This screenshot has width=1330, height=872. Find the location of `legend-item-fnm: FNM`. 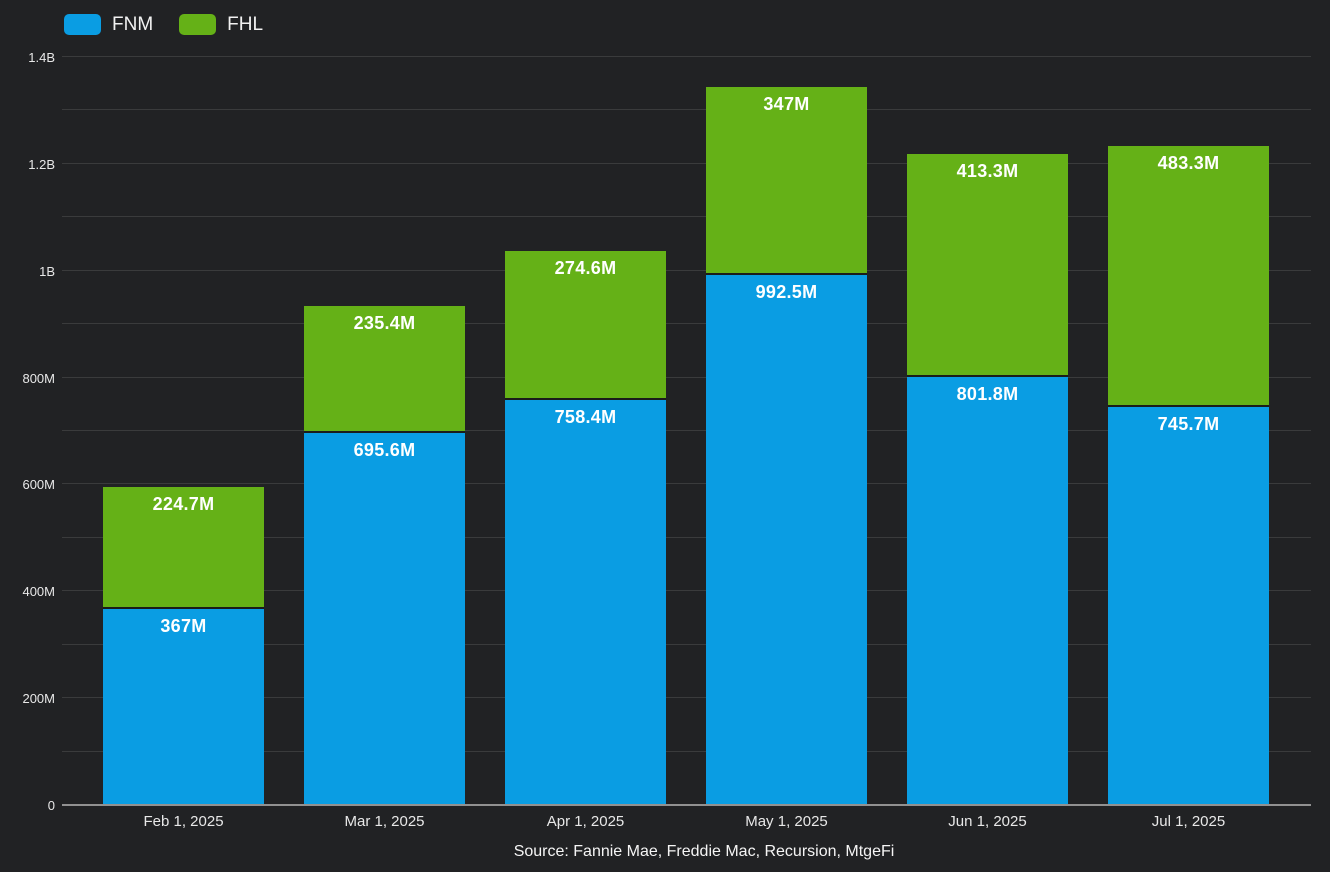

legend-item-fnm: FNM is located at coordinates (108, 24).